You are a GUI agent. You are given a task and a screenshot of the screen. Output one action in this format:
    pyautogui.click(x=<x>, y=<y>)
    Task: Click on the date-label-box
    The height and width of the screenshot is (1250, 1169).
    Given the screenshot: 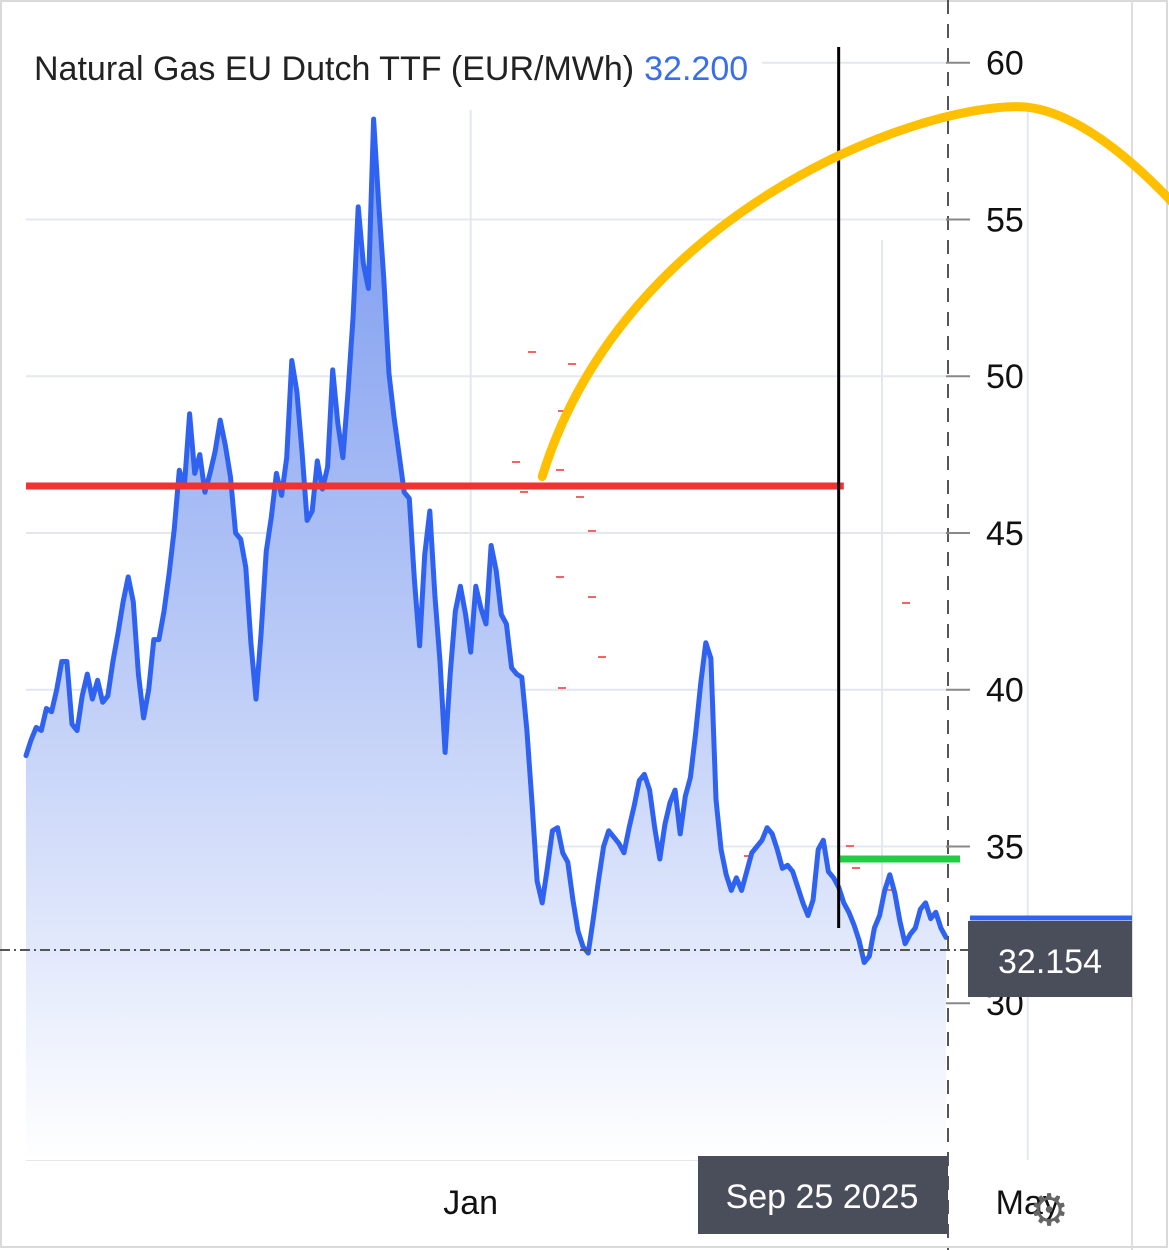 What is the action you would take?
    pyautogui.click(x=823, y=1195)
    